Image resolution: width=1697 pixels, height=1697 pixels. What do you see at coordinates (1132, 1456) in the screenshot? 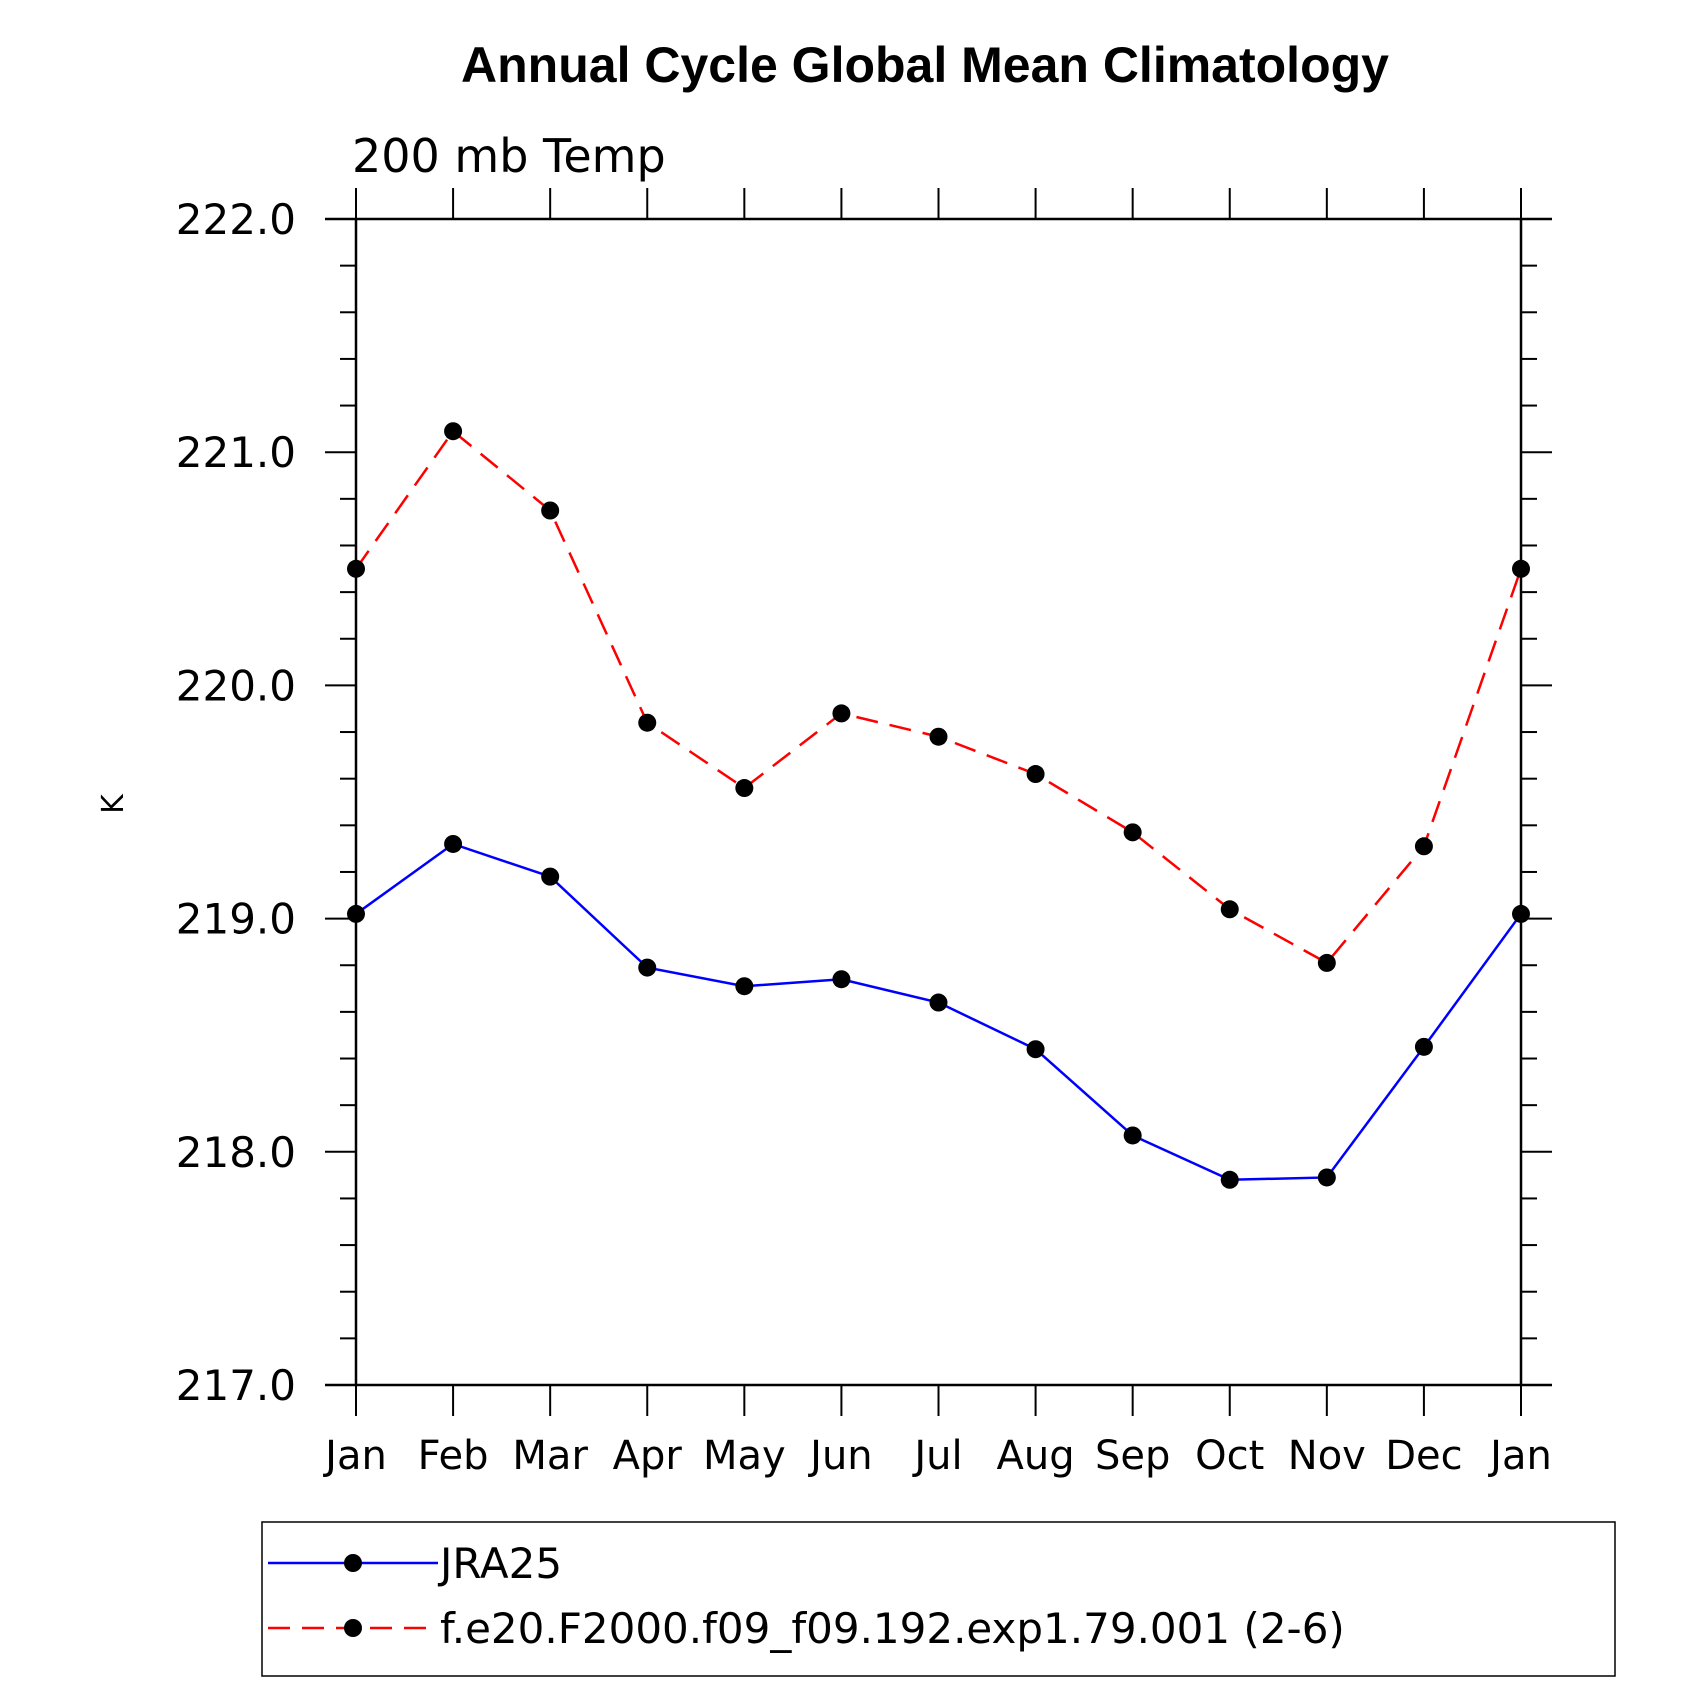
I see `x-tick-label: Sep` at bounding box center [1132, 1456].